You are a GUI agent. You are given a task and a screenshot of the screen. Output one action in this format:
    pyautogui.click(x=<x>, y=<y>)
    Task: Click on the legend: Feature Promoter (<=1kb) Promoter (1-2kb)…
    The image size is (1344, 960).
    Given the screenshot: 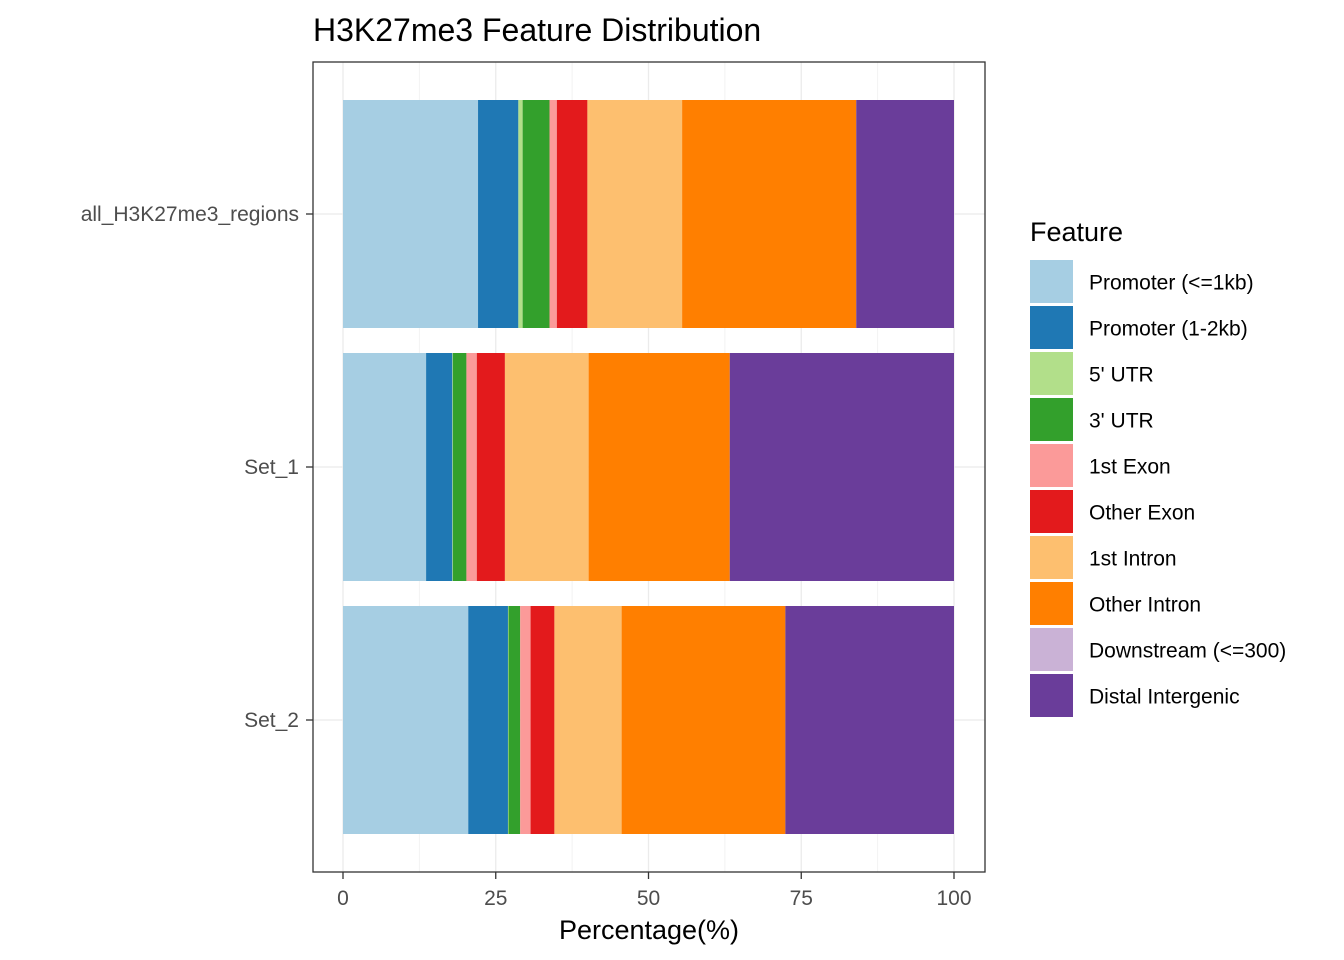 What is the action you would take?
    pyautogui.click(x=1158, y=467)
    